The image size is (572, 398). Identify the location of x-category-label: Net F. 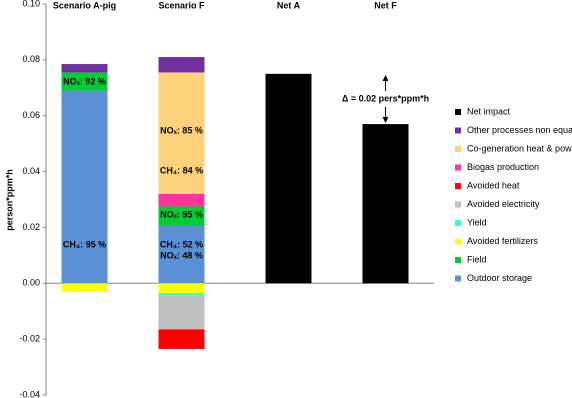
(385, 5).